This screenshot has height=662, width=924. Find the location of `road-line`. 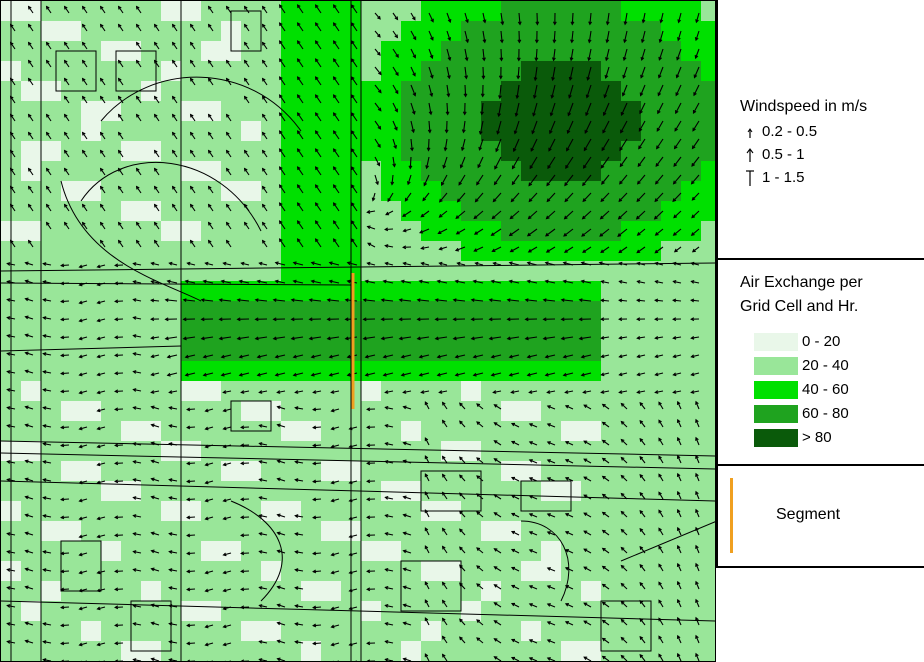

road-line is located at coordinates (545, 561).